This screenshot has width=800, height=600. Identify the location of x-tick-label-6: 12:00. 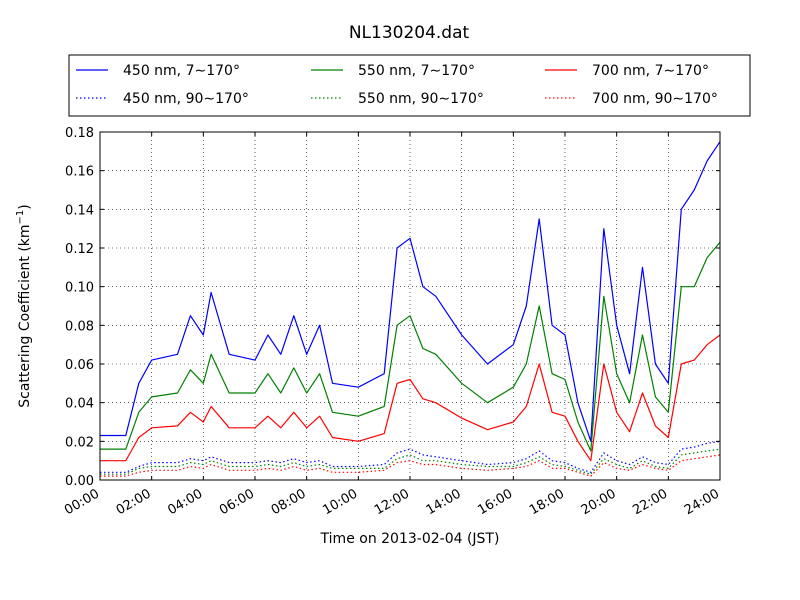
(392, 502).